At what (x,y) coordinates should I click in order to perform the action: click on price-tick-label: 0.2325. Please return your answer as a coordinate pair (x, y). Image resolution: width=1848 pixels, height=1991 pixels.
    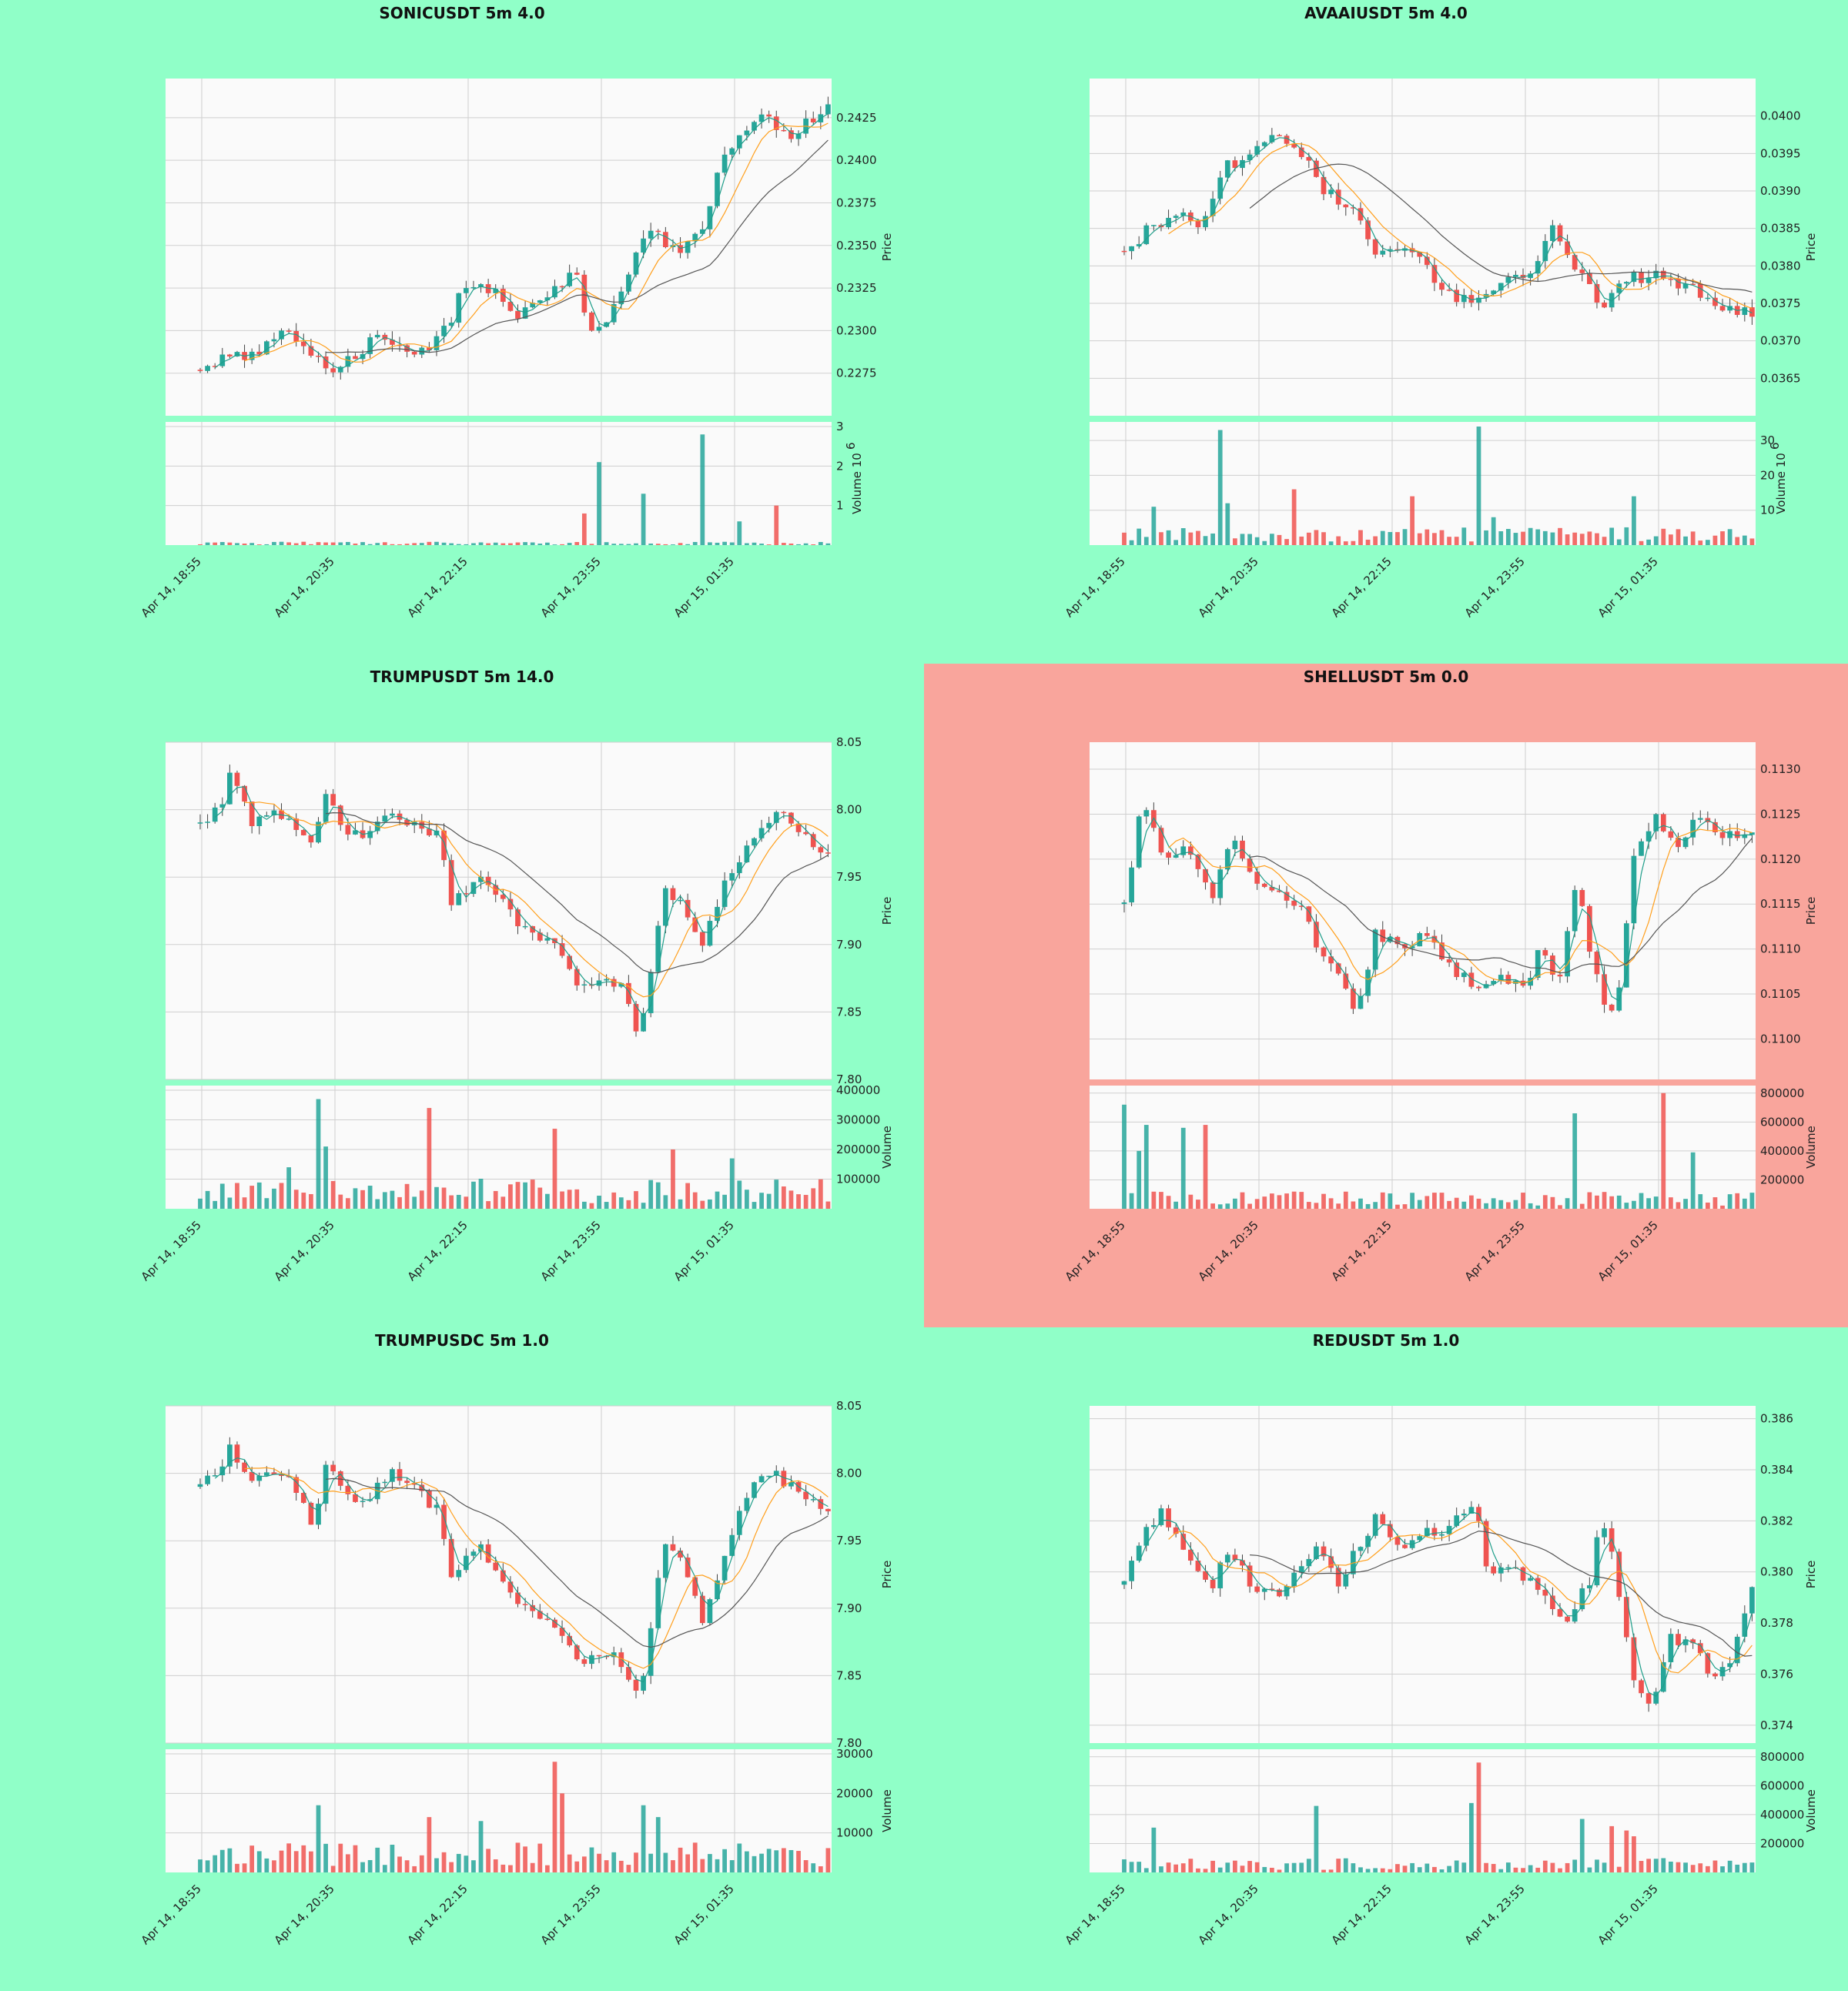
    Looking at the image, I should click on (856, 288).